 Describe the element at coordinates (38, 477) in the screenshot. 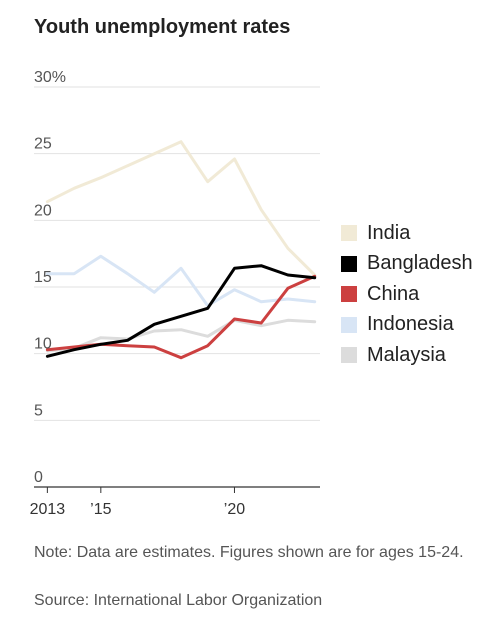

I see `y-tick-label: 0` at that location.